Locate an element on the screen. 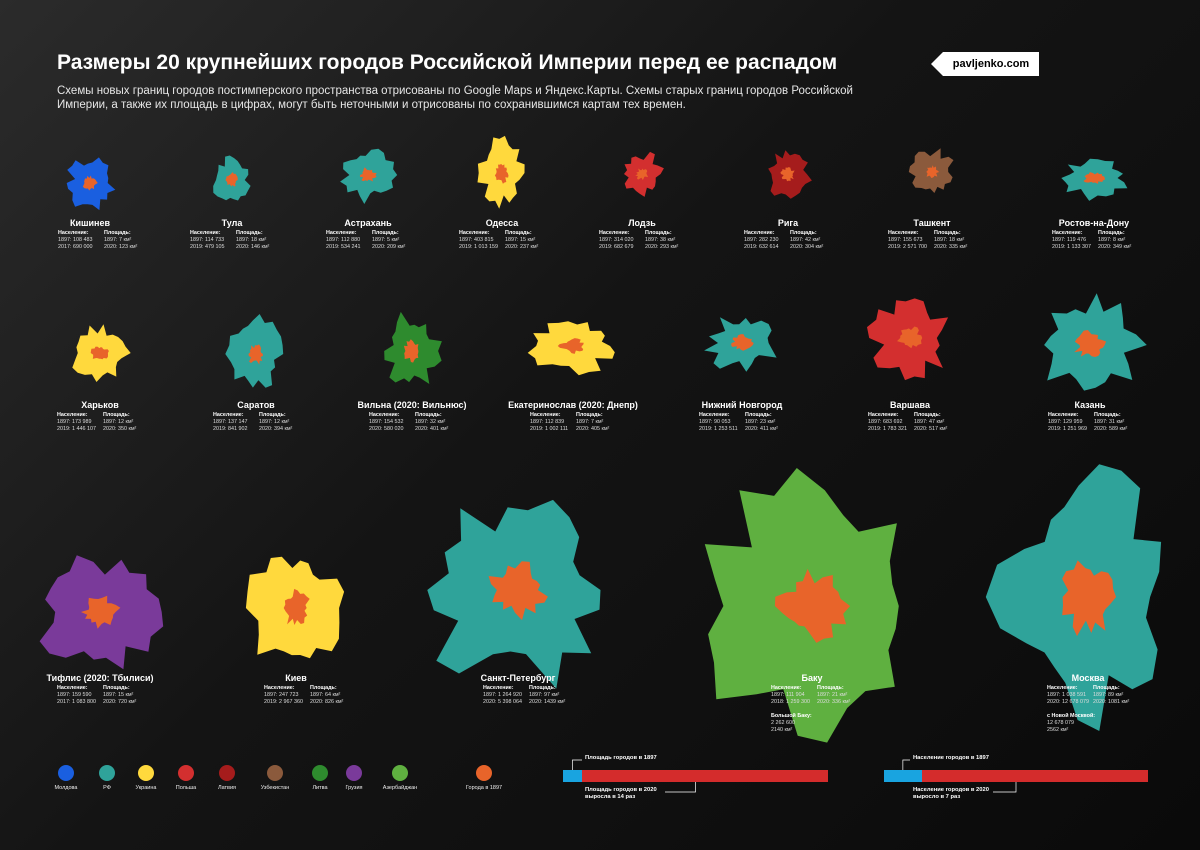 This screenshot has width=1200, height=850. population-1897: 1897: 129 959 is located at coordinates (1065, 422).